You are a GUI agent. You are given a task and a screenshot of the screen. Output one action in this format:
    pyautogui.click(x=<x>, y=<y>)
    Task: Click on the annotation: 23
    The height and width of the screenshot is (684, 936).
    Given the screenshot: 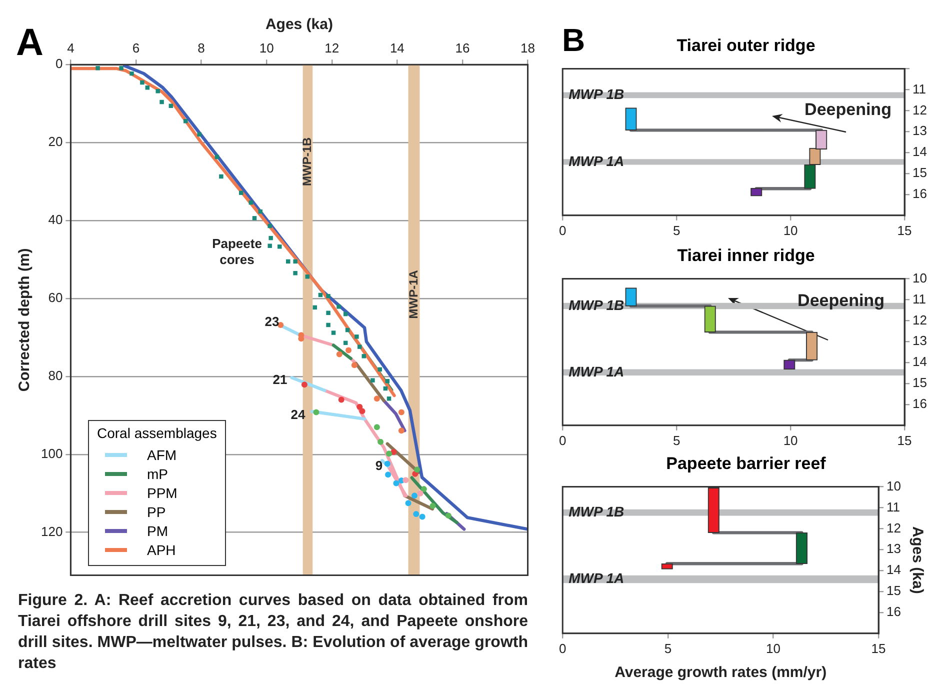 What is the action you would take?
    pyautogui.click(x=272, y=322)
    